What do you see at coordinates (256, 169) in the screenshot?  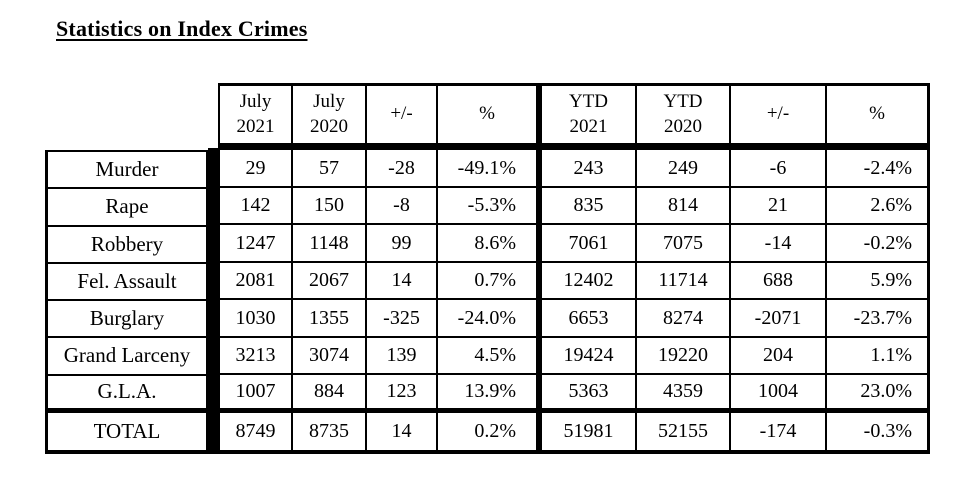 I see `cell-murder-july-2021: 29` at bounding box center [256, 169].